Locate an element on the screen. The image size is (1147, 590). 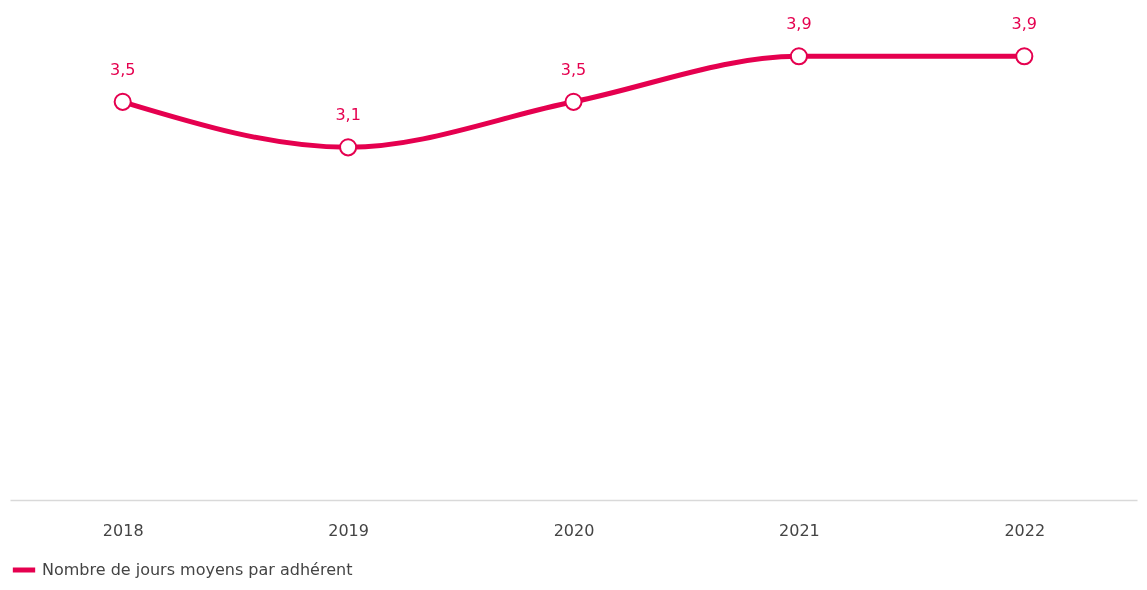
data-label: 3,1 is located at coordinates (348, 115).